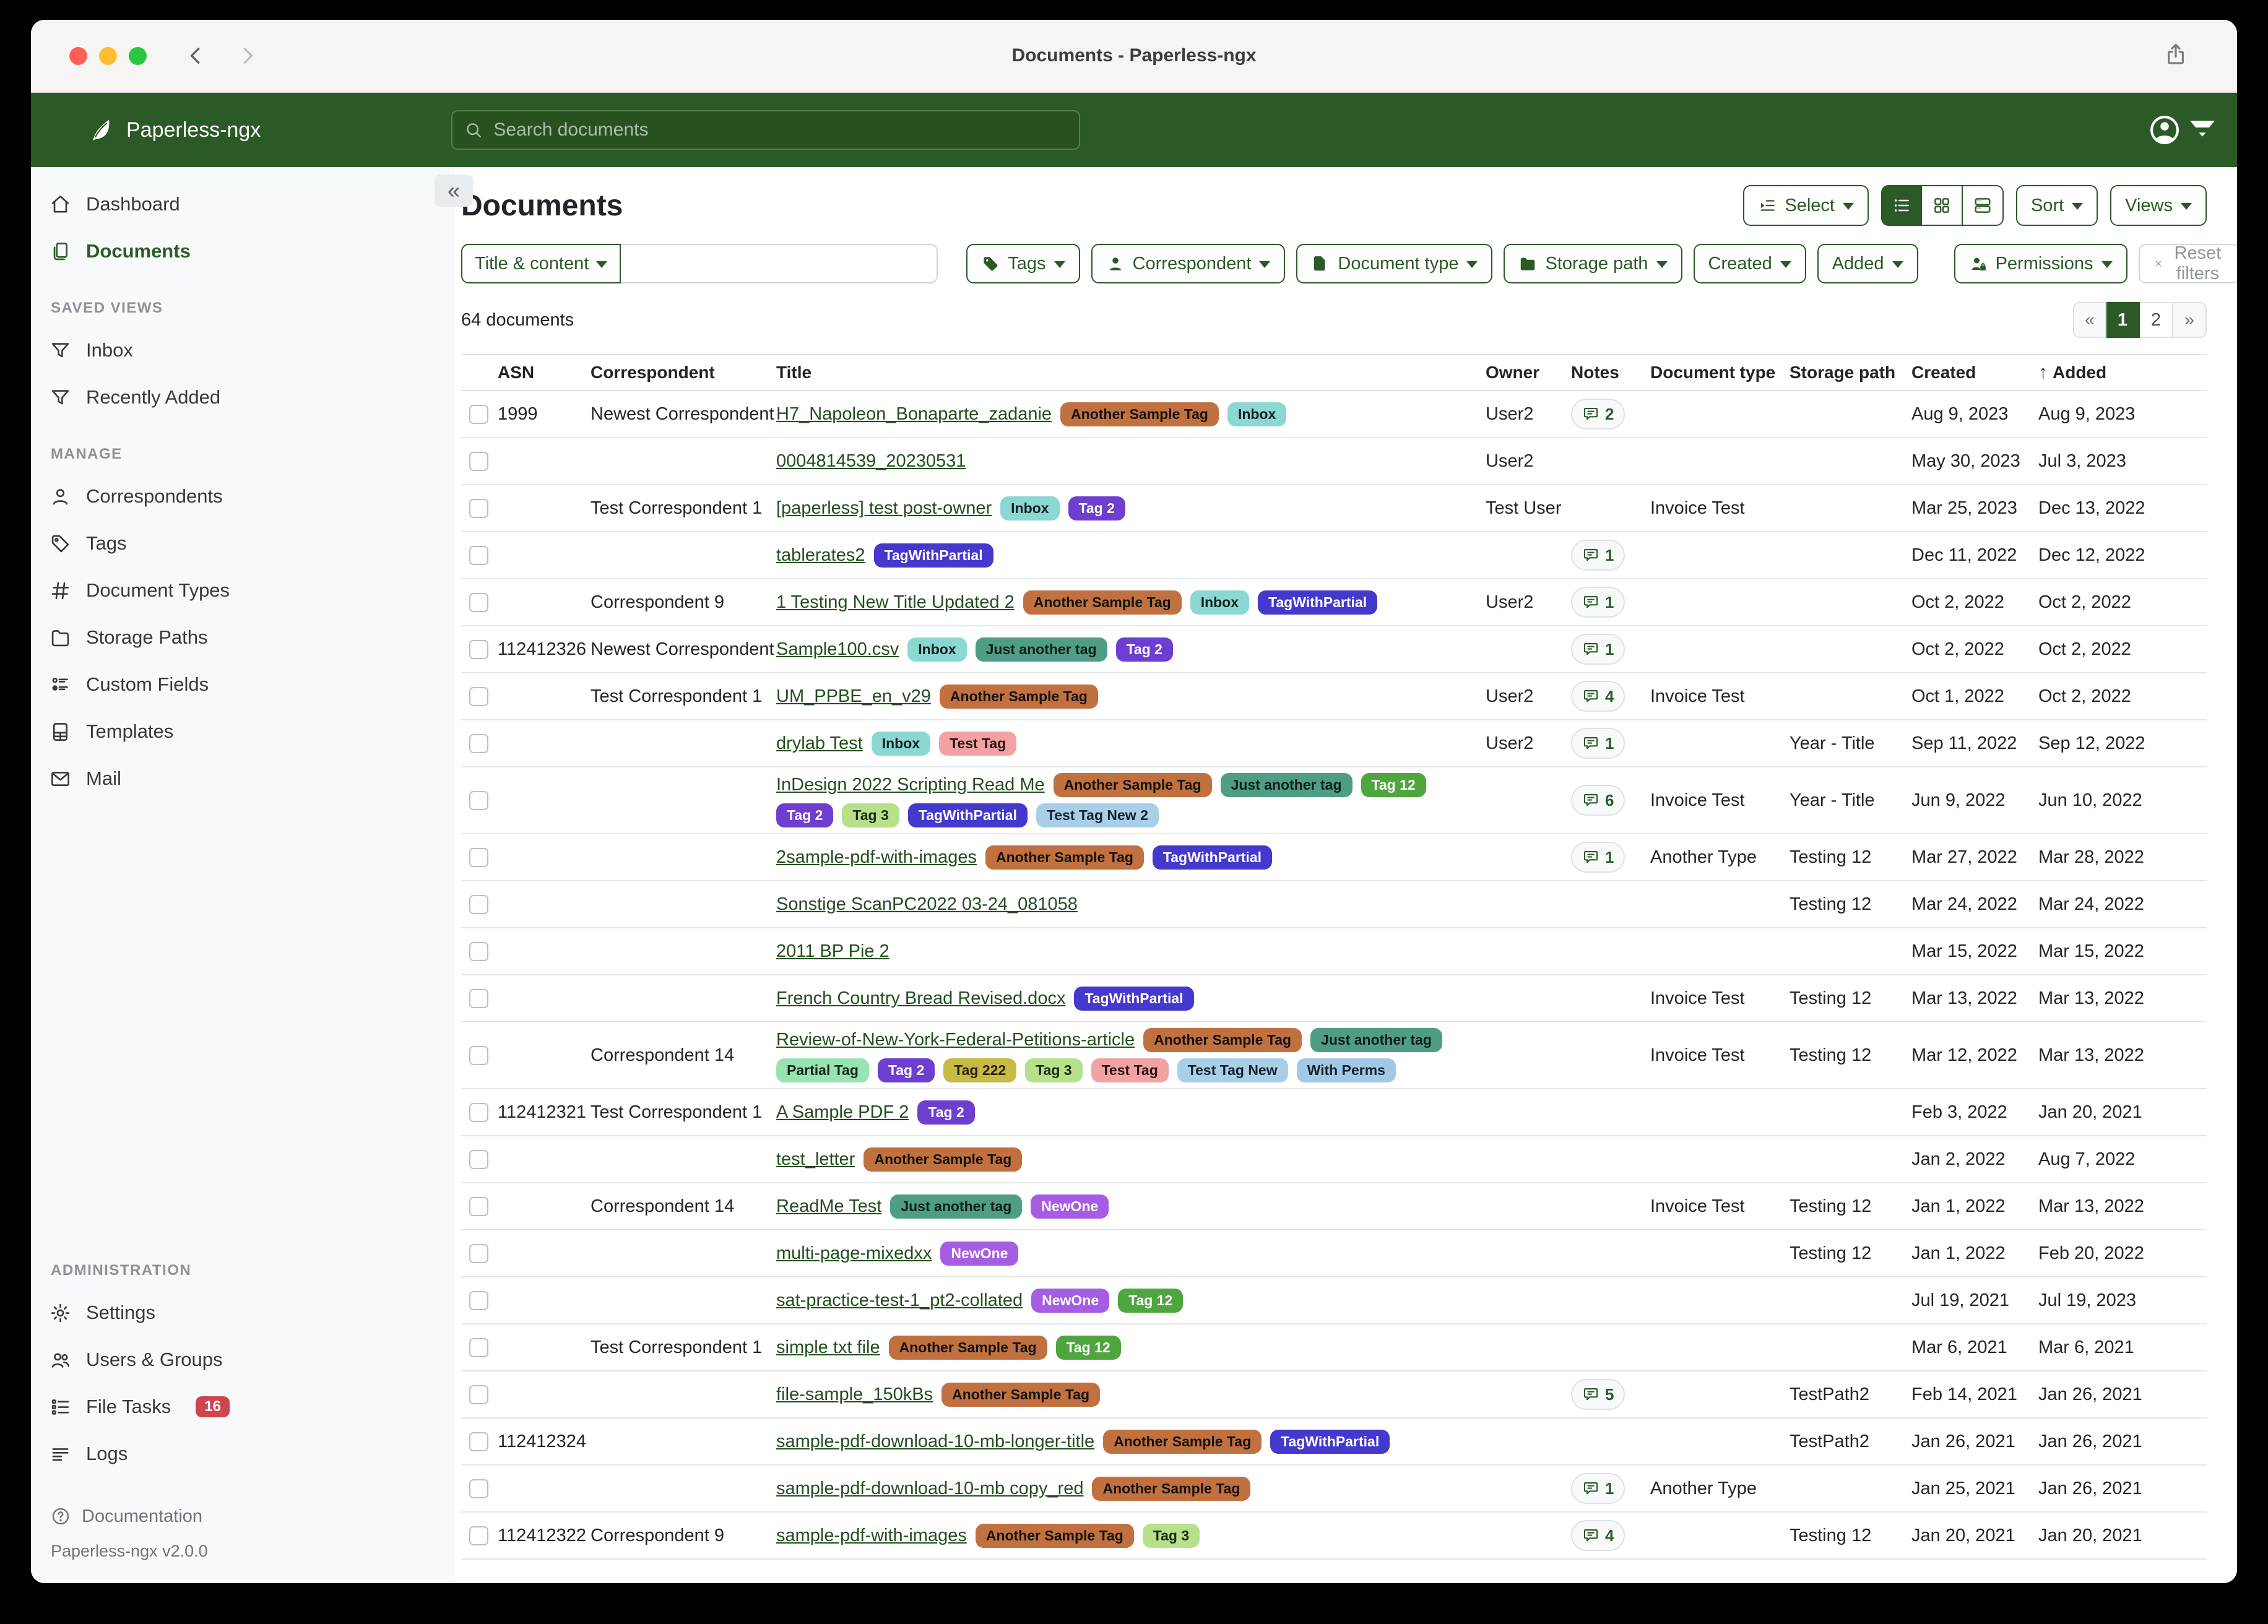  What do you see at coordinates (1528, 372) in the screenshot?
I see `column-header-owner: Owner` at bounding box center [1528, 372].